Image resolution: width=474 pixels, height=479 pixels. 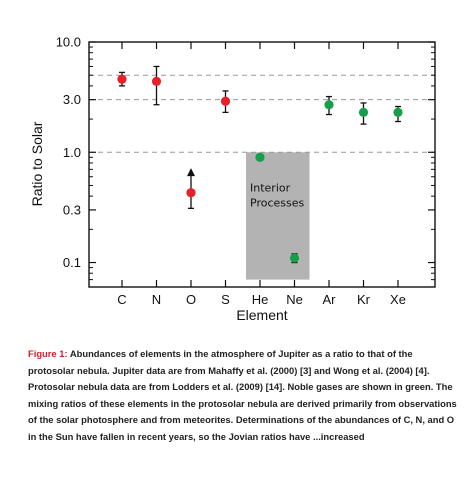 I want to click on y-axis-title: Ratio to Solar, so click(x=37, y=163).